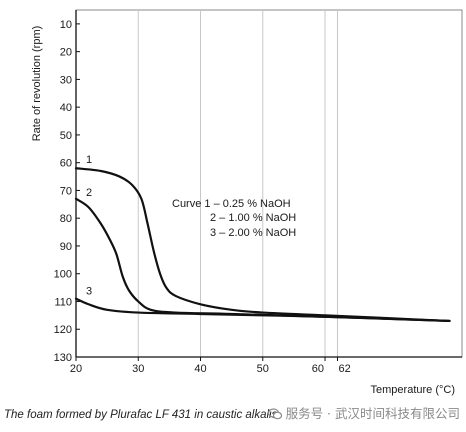  Describe the element at coordinates (344, 369) in the screenshot. I see `x-tick-label: 62` at that location.